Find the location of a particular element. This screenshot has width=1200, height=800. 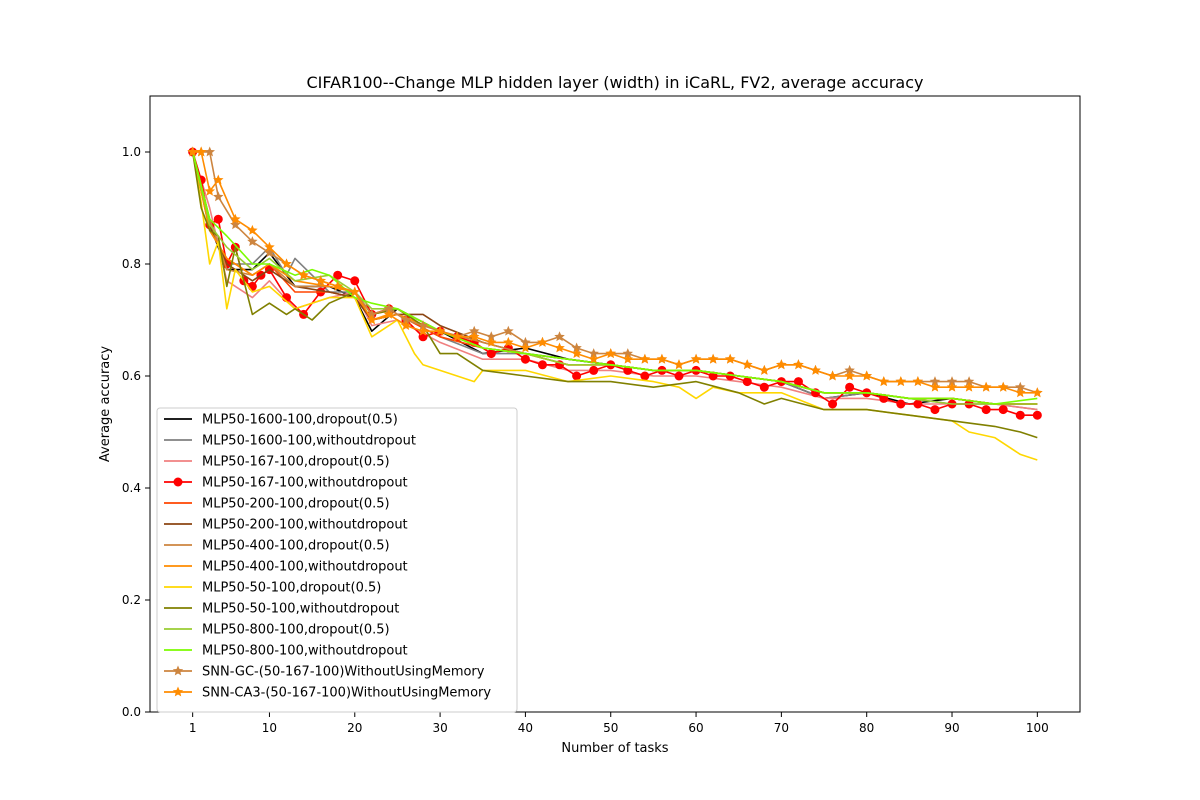

x-tick-label: 20 is located at coordinates (354, 728).